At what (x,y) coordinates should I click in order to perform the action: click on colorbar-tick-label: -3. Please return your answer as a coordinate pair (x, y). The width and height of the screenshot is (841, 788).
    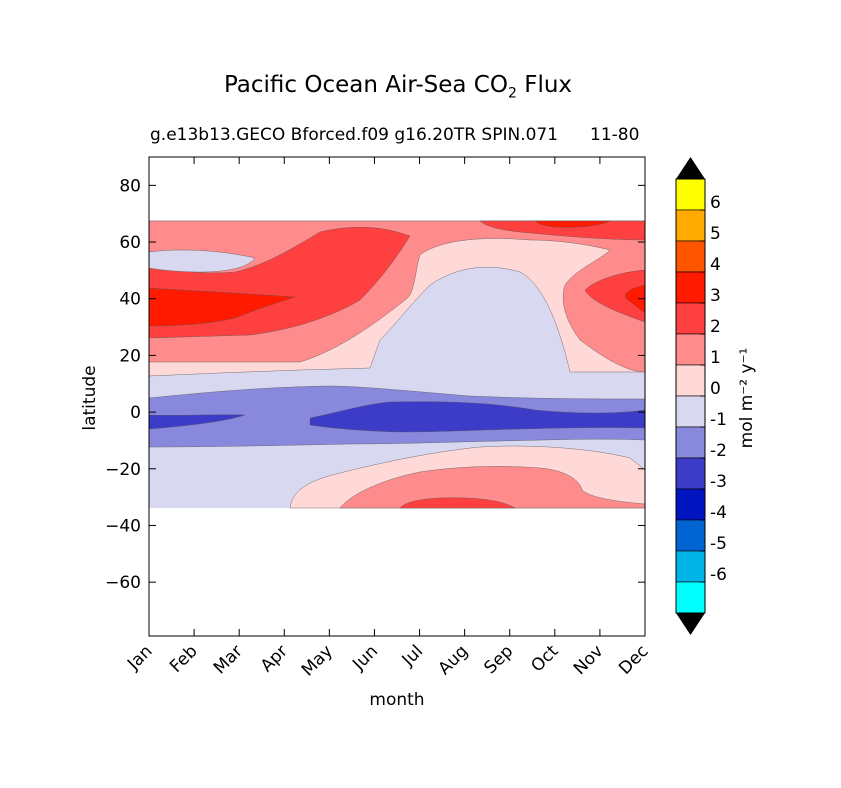
    Looking at the image, I should click on (718, 482).